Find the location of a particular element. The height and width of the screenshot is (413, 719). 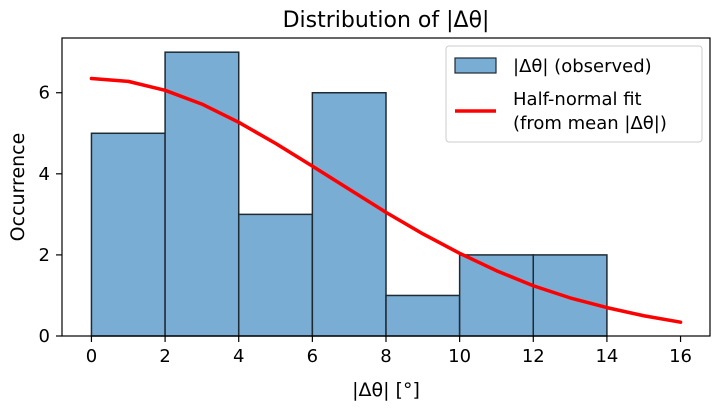

x-axis-label: |Δθ| [°] is located at coordinates (386, 390).